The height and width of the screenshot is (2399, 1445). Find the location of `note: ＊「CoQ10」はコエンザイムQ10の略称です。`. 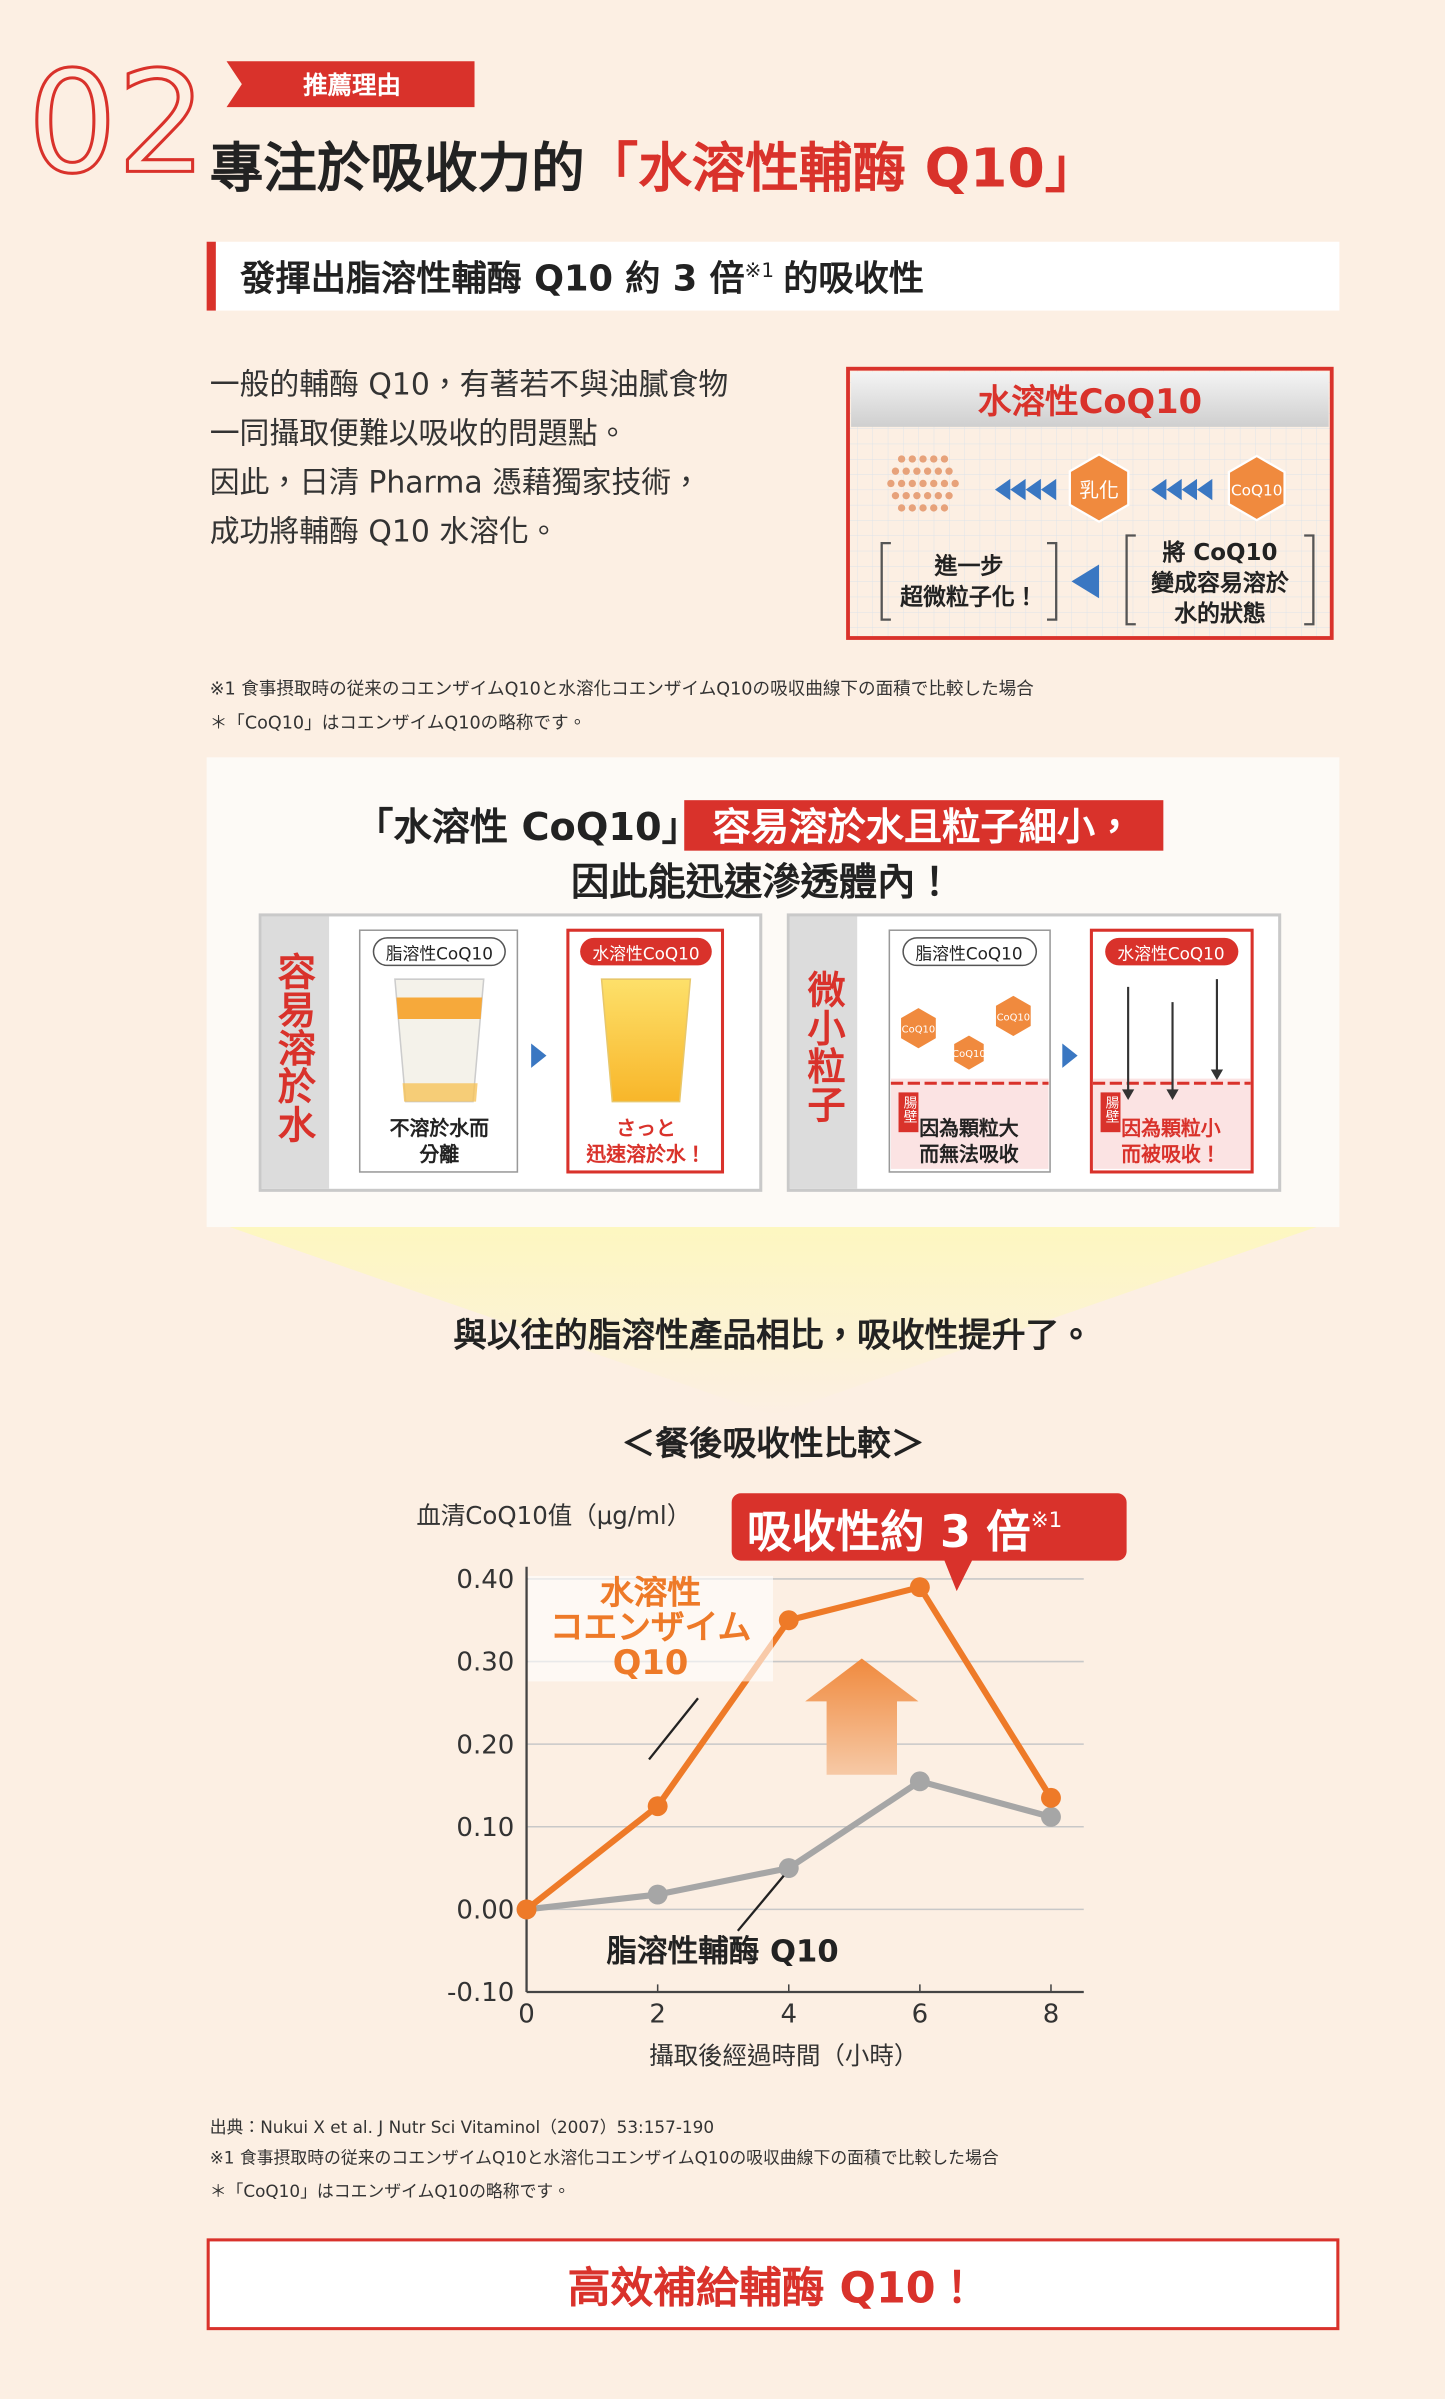

note: ＊「CoQ10」はコエンザイムQ10の略称です。 is located at coordinates (398, 723).